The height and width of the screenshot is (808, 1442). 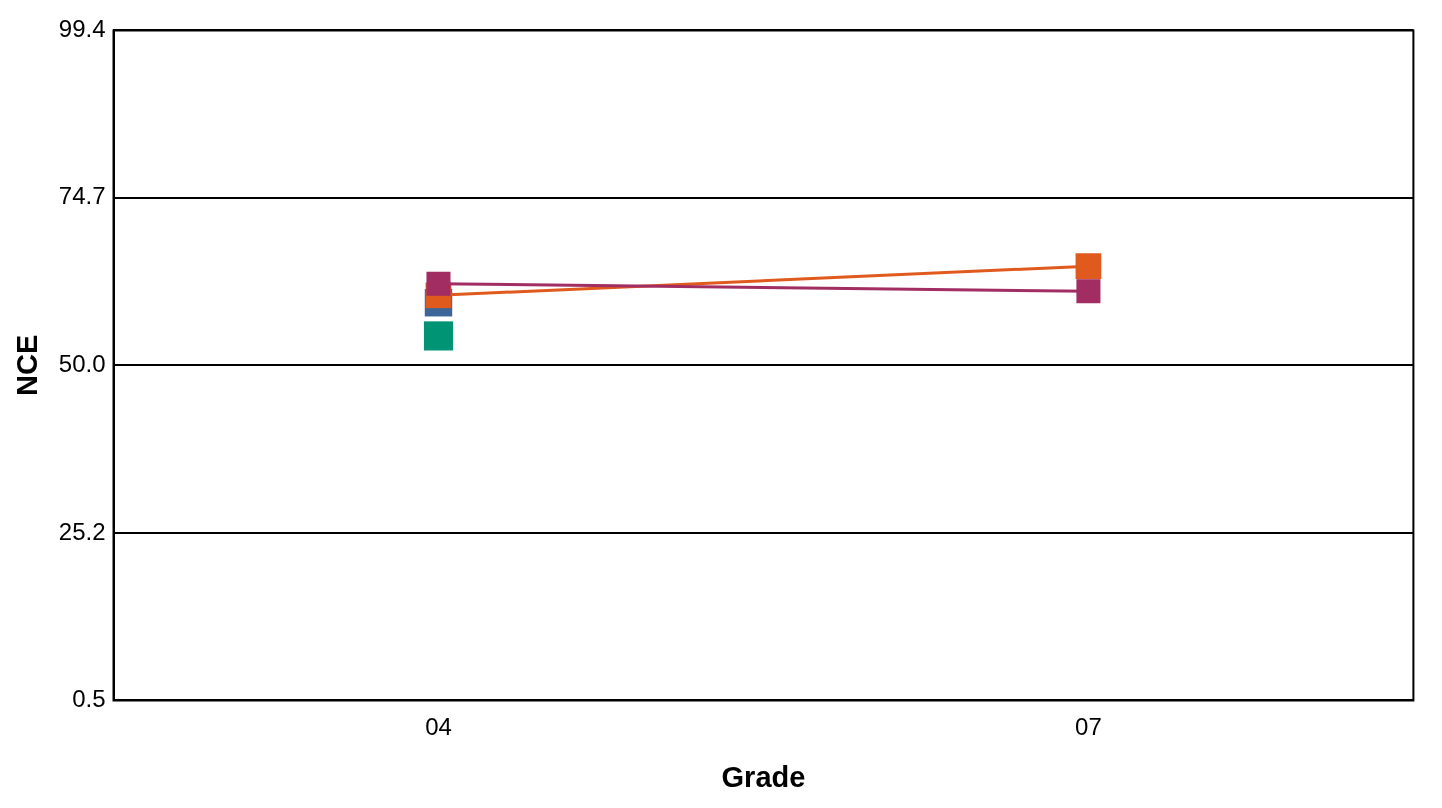 I want to click on y-tick-label: 74.7, so click(x=82, y=196).